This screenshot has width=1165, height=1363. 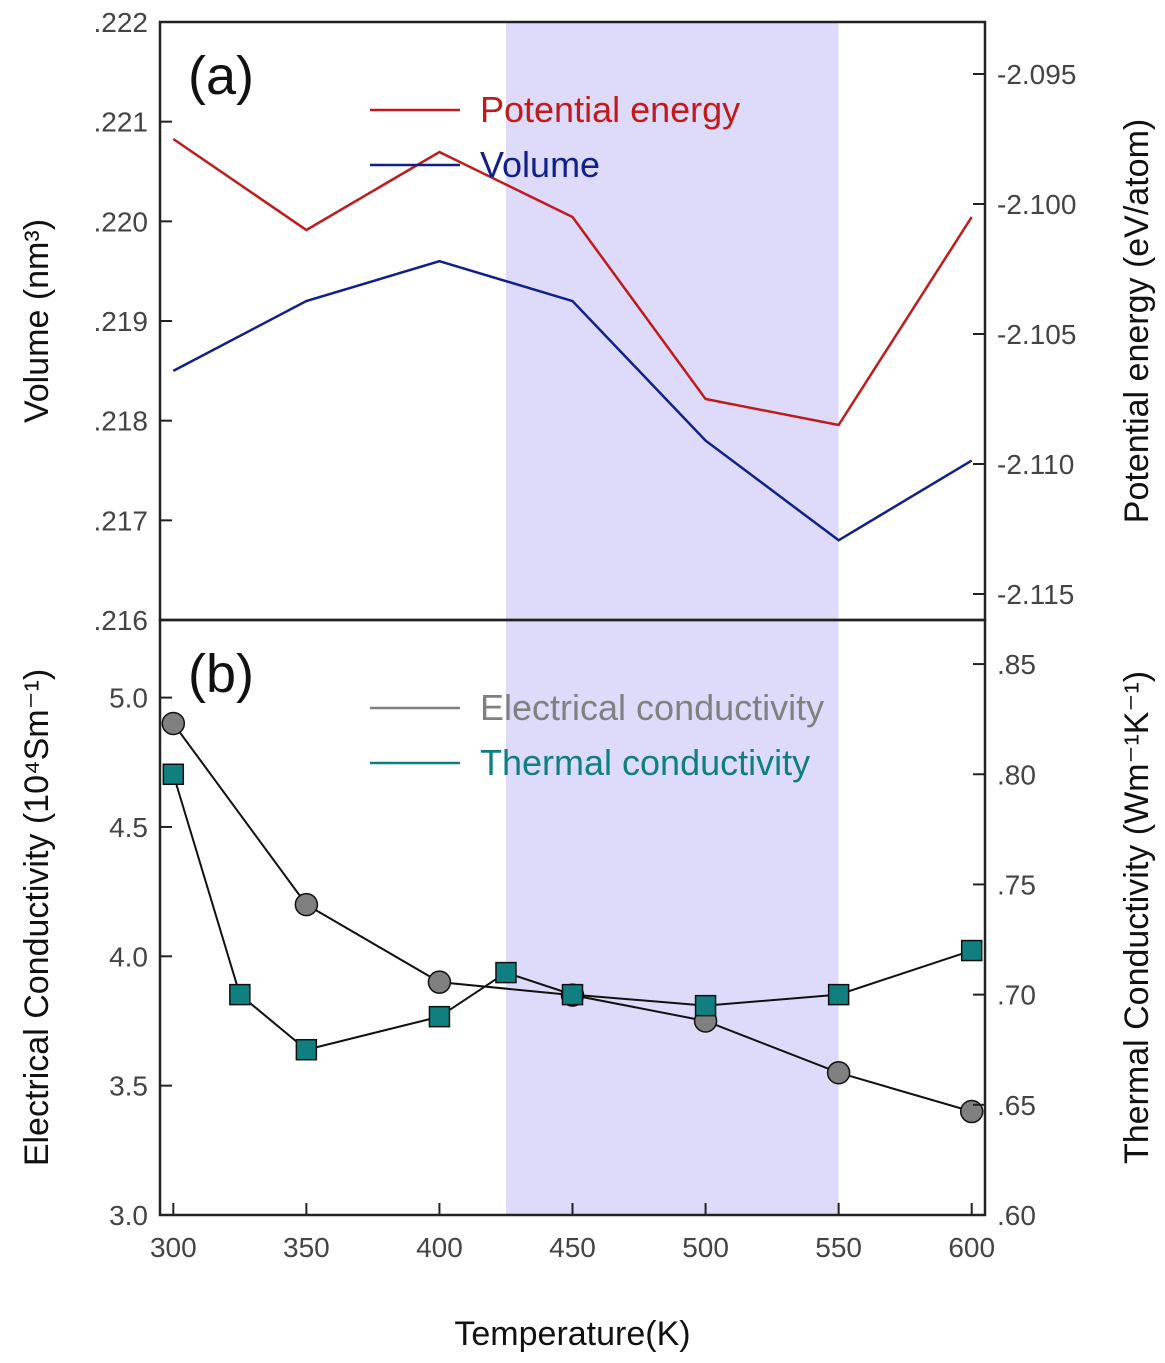 I want to click on x-tick-label: 600, so click(x=971, y=1247).